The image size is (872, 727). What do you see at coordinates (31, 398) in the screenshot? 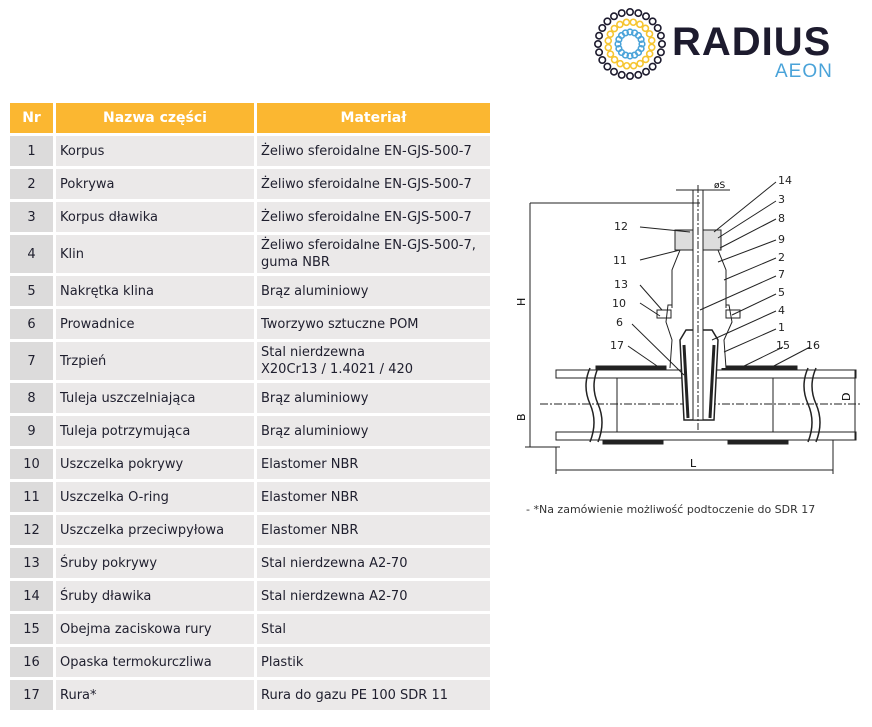
I see `part-number: 8` at bounding box center [31, 398].